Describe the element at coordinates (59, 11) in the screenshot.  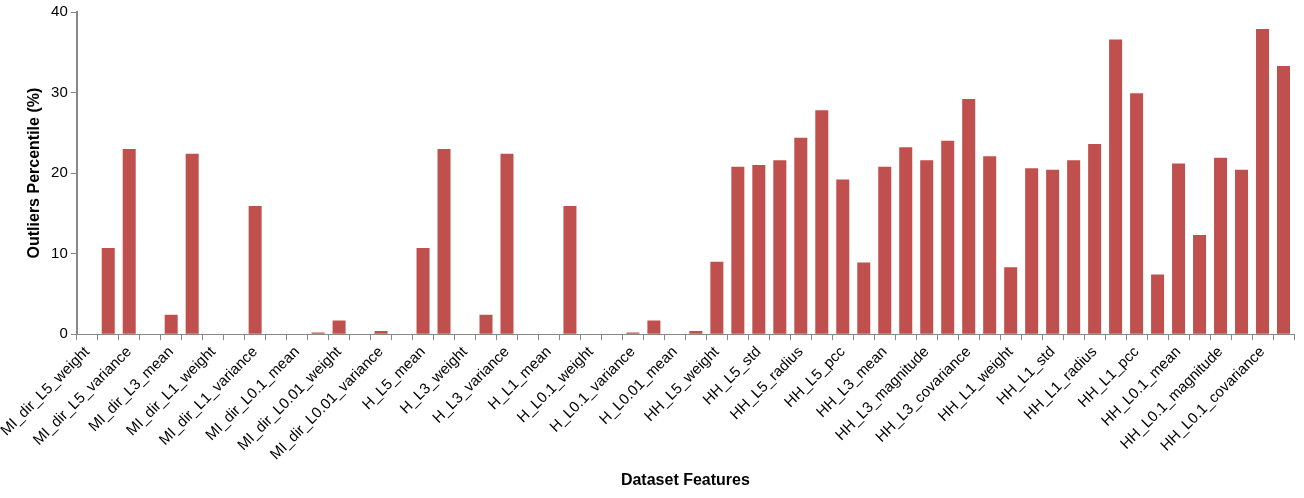
I see `y-tick-label: 40` at that location.